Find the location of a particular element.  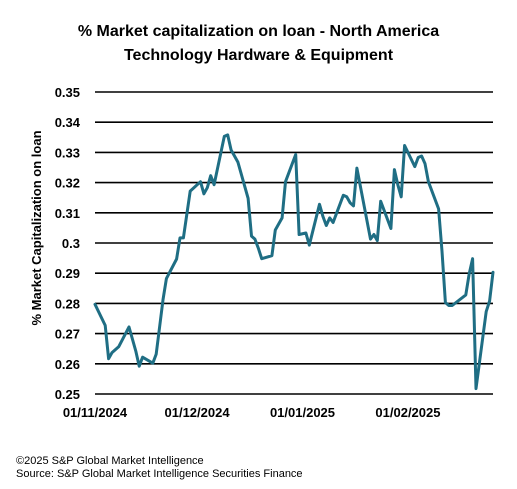

y-tick-label: 0.27 is located at coordinates (67, 334).